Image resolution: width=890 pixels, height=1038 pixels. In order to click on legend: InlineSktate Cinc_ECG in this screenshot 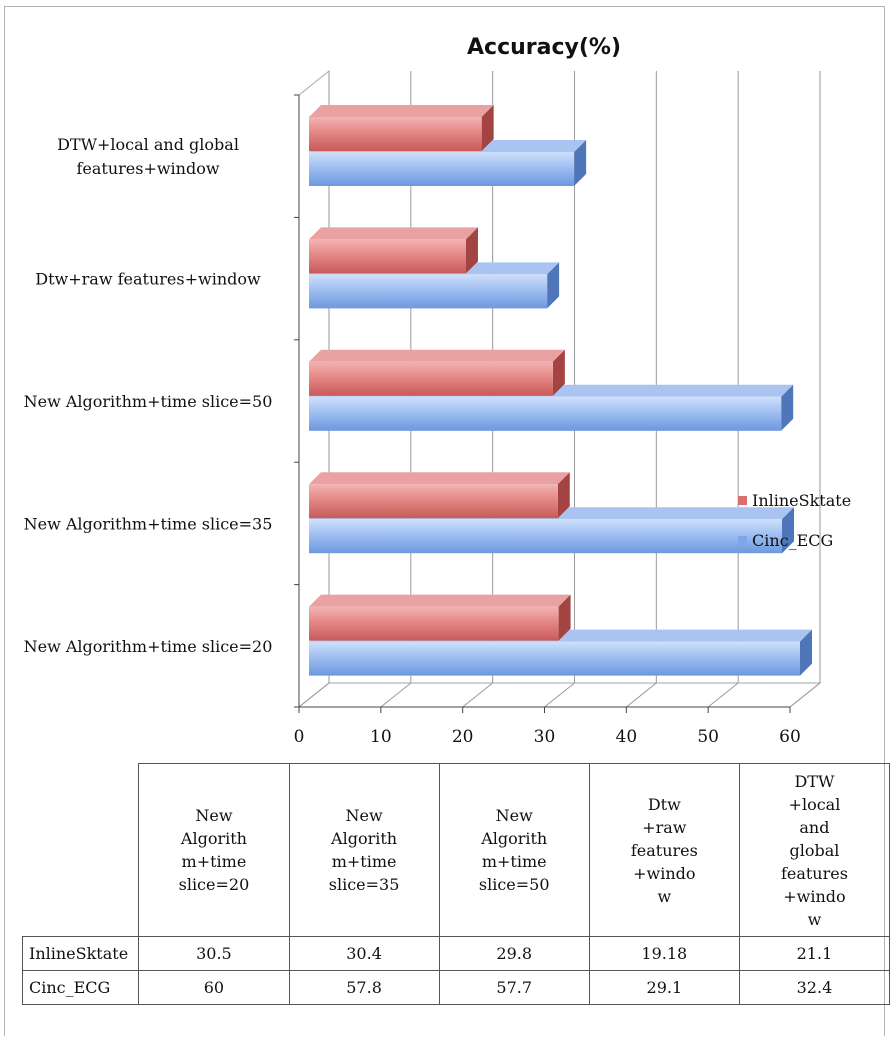, I will do `click(794, 520)`.